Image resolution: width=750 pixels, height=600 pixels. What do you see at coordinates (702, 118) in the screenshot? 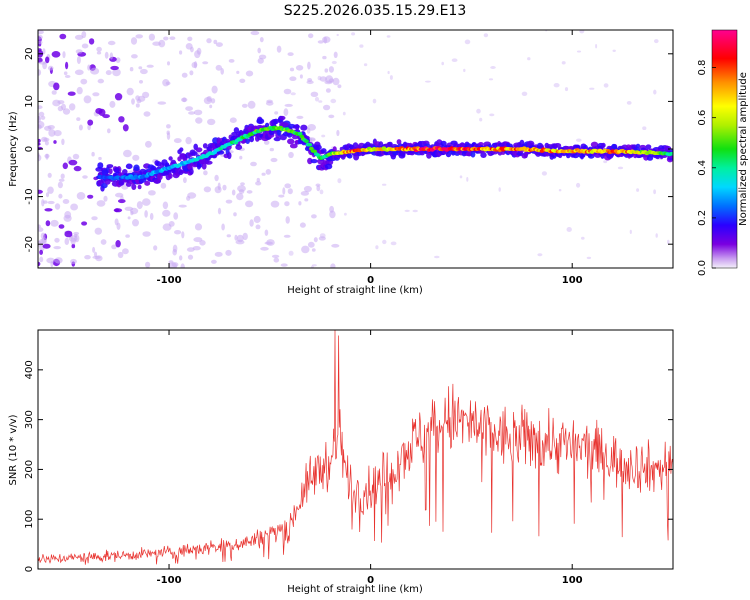
I see `colorbar-tick-label: 0.6` at bounding box center [702, 118].